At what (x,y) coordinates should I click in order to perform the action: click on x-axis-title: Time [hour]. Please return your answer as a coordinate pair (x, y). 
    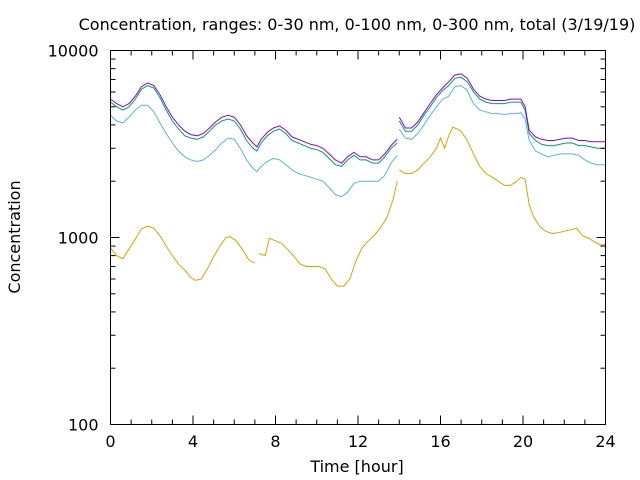
    Looking at the image, I should click on (356, 466).